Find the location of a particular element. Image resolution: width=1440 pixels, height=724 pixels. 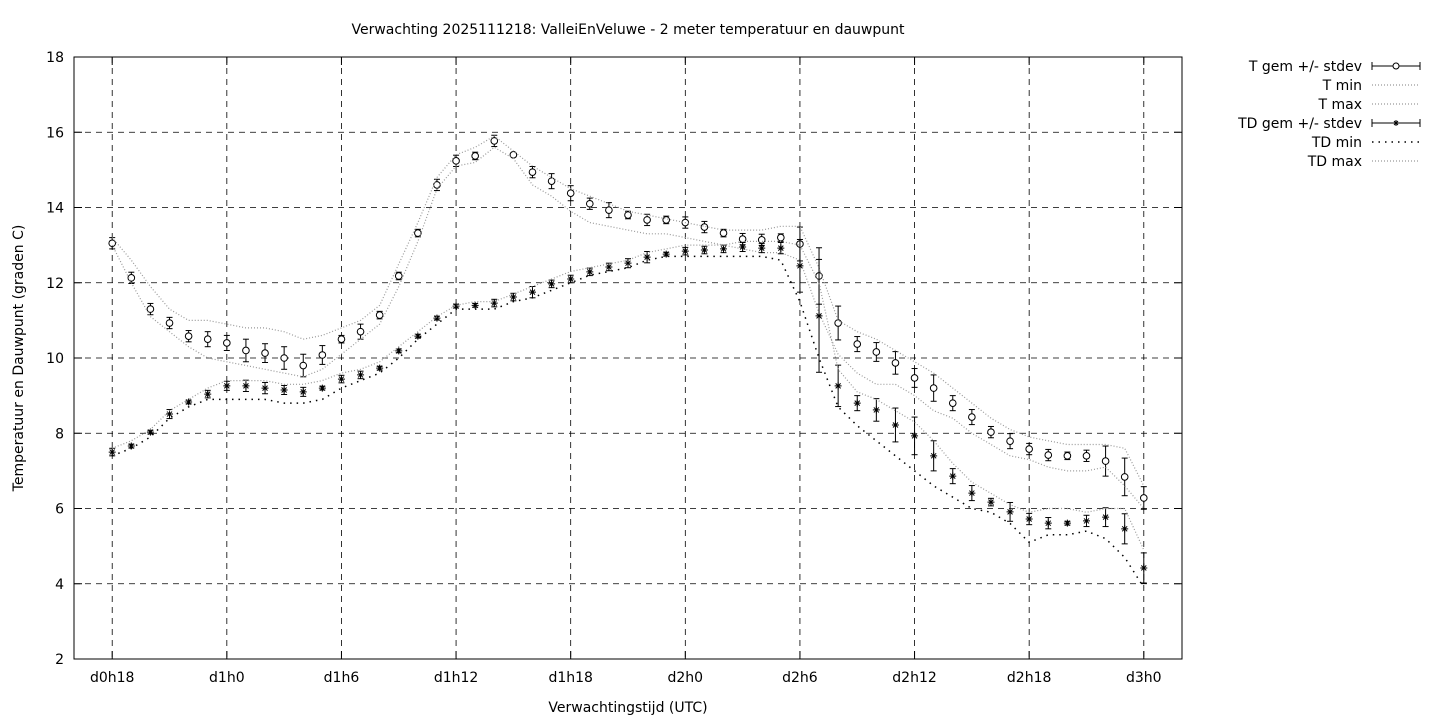

x-tick-label: d1h0 is located at coordinates (227, 678).